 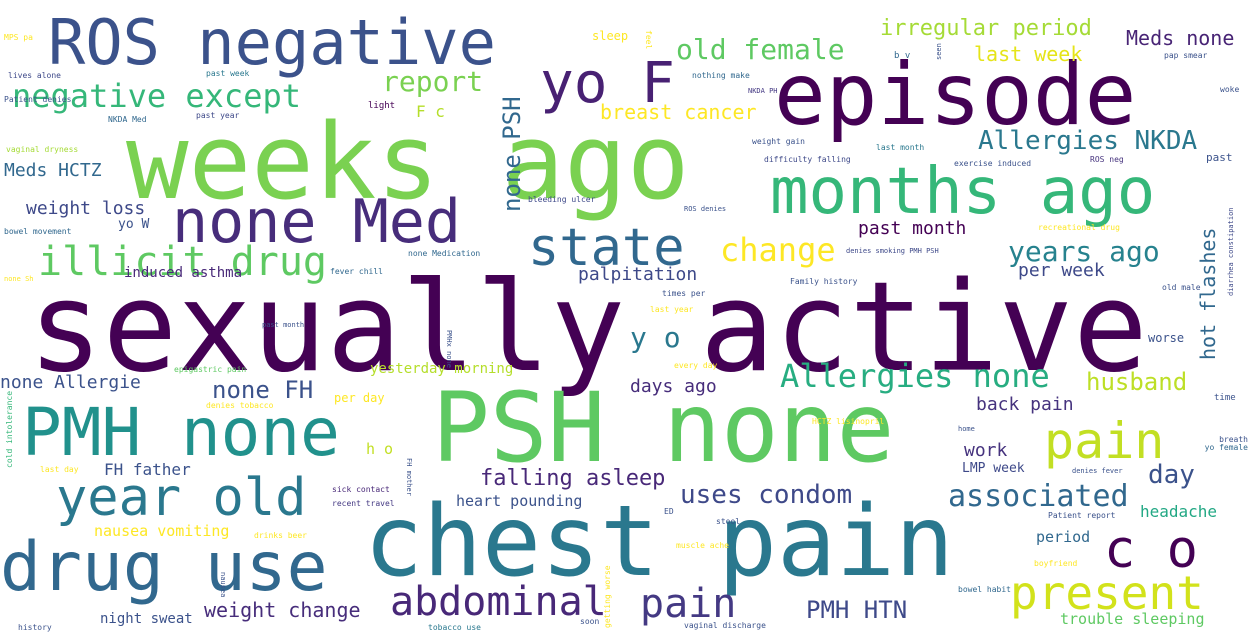 What do you see at coordinates (1186, 55) in the screenshot?
I see `word-pap-smear: pap smear` at bounding box center [1186, 55].